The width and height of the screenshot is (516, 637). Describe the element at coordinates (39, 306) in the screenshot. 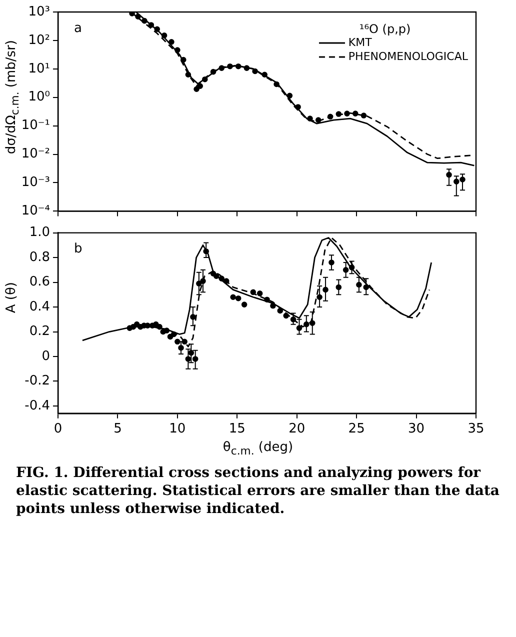

I see `y-tick-label: 0.4` at that location.